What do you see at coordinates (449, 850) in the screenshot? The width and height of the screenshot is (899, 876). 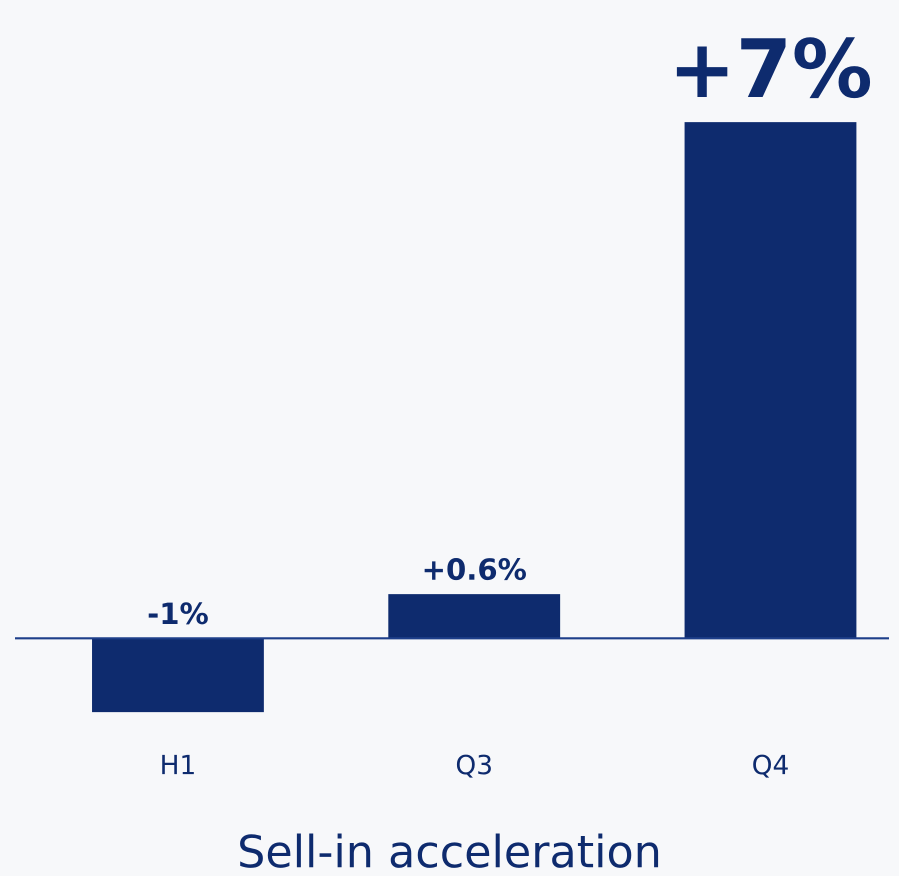 I see `x-axis-title: Sell-in acceleration` at bounding box center [449, 850].